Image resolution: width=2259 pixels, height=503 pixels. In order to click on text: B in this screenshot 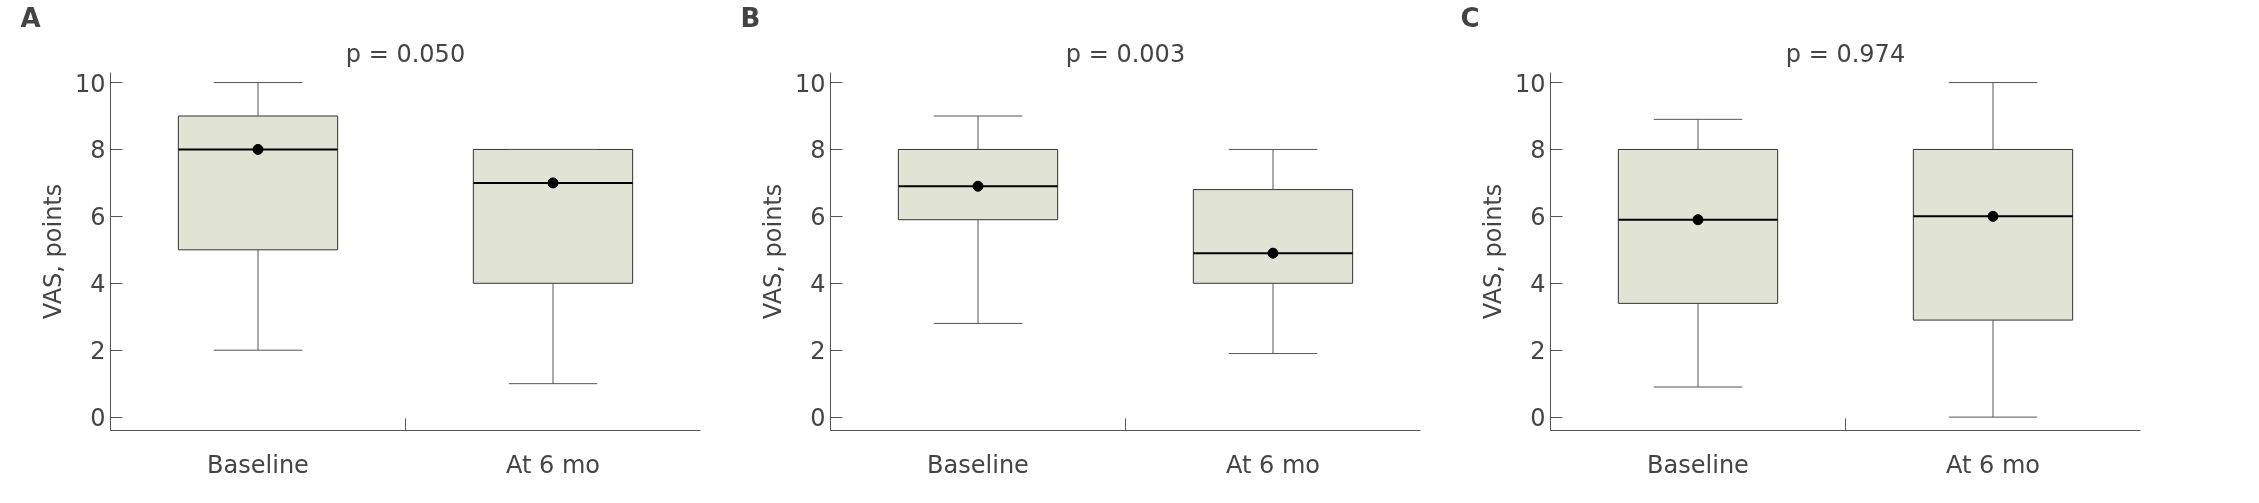, I will do `click(750, 17)`.